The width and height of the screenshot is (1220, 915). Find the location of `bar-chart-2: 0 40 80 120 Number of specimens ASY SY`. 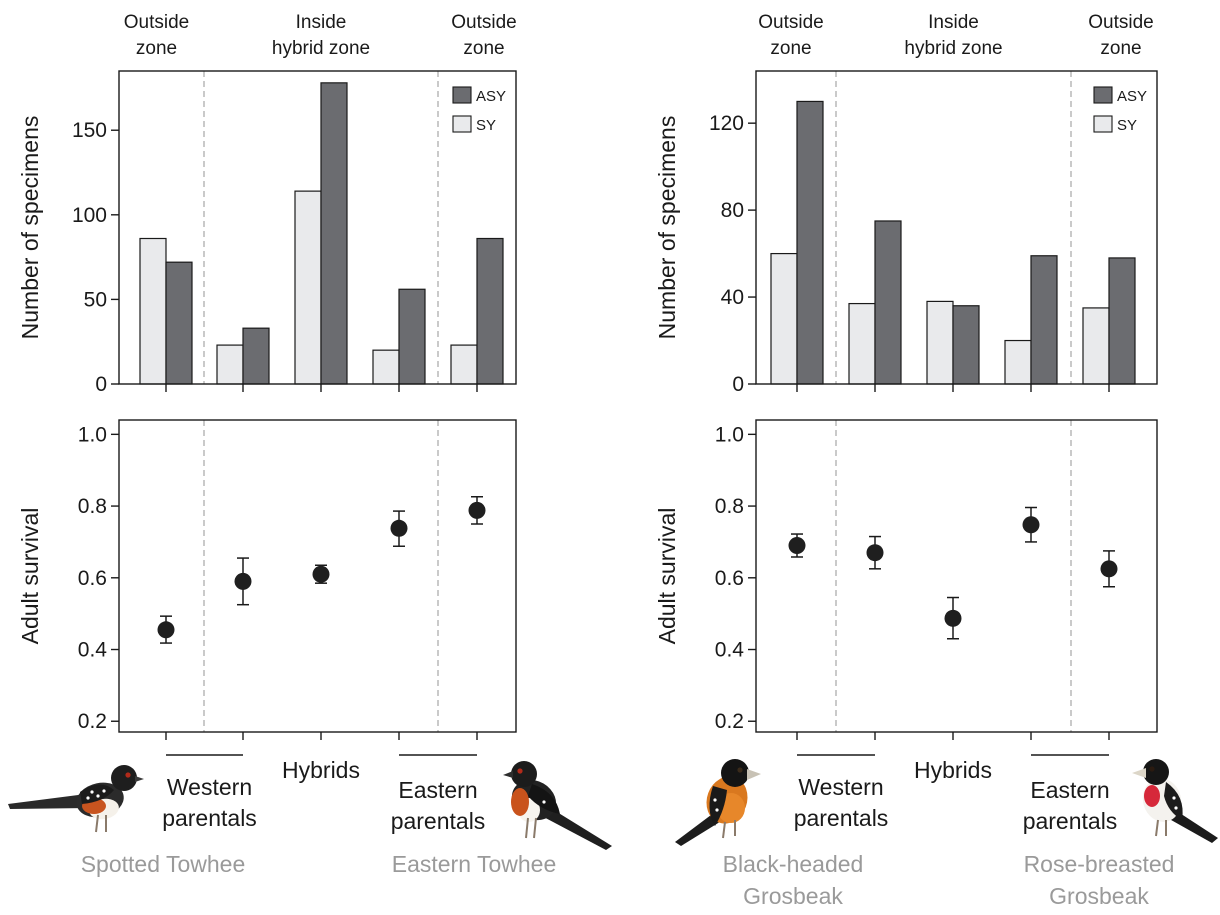

bar-chart-2: 0 40 80 120 Number of specimens ASY SY is located at coordinates (906, 233).